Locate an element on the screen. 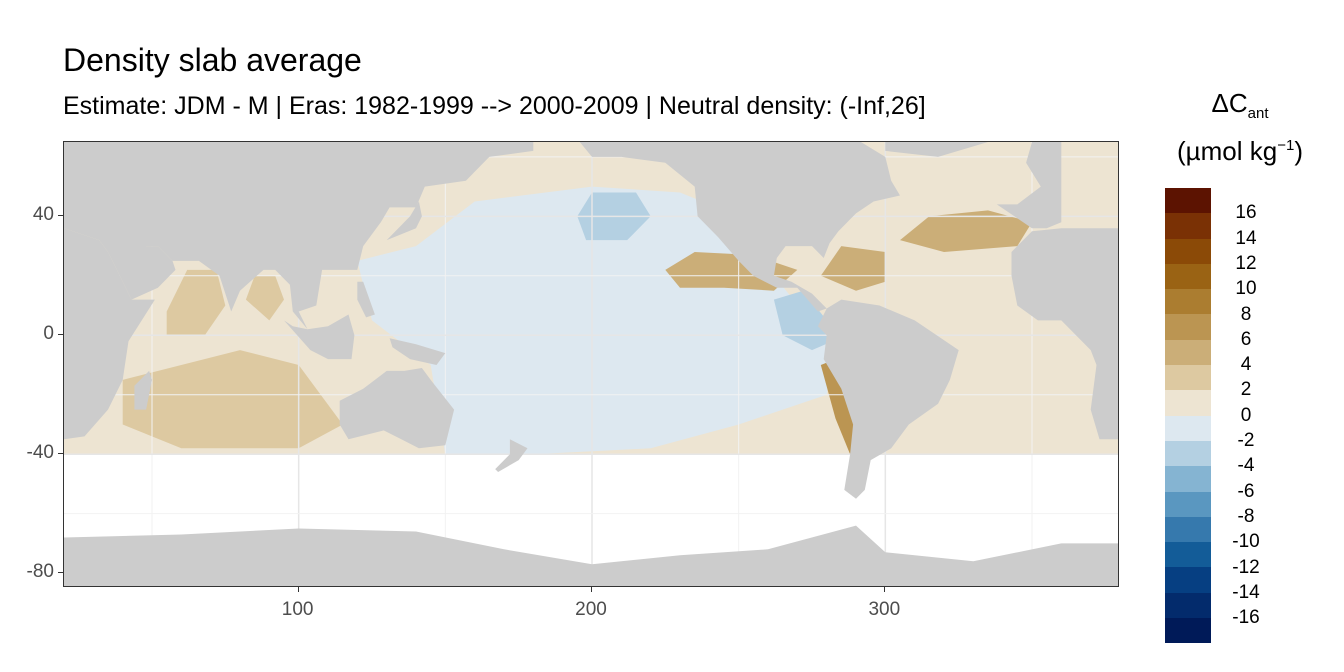 The image size is (1344, 672). x-tick-label: 300 is located at coordinates (884, 609).